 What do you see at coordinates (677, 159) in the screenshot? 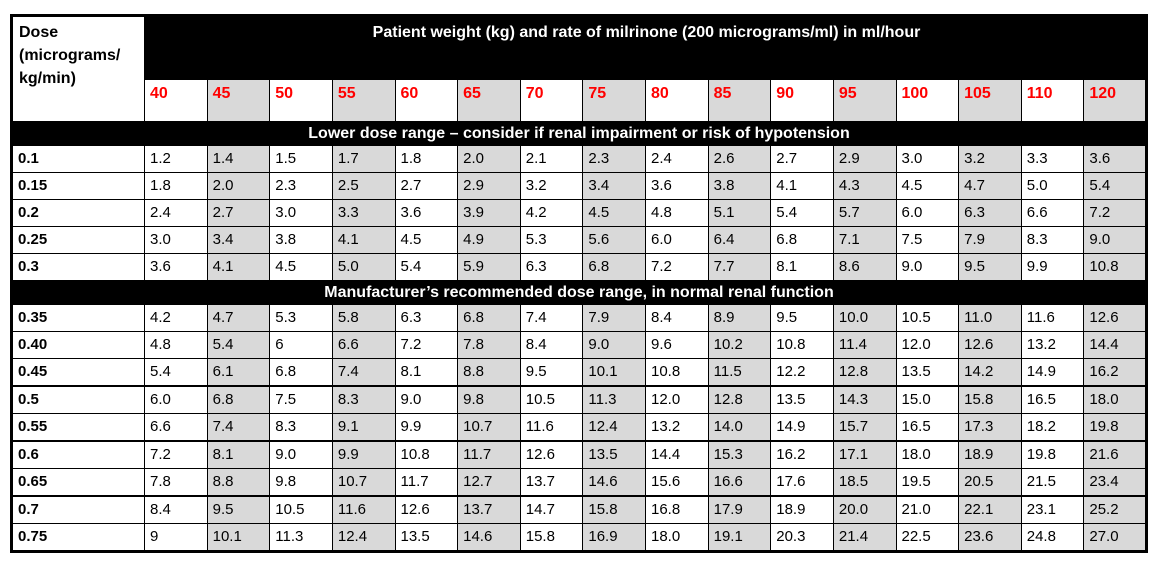
I see `rate-cell: 2.4` at bounding box center [677, 159].